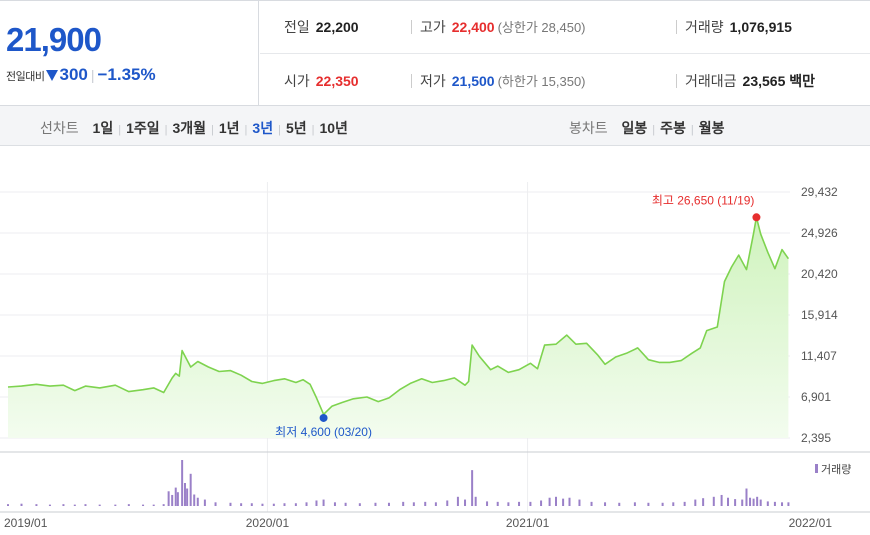 This screenshot has width=870, height=535. Describe the element at coordinates (25, 77) in the screenshot. I see `change-label: 전일대비` at that location.